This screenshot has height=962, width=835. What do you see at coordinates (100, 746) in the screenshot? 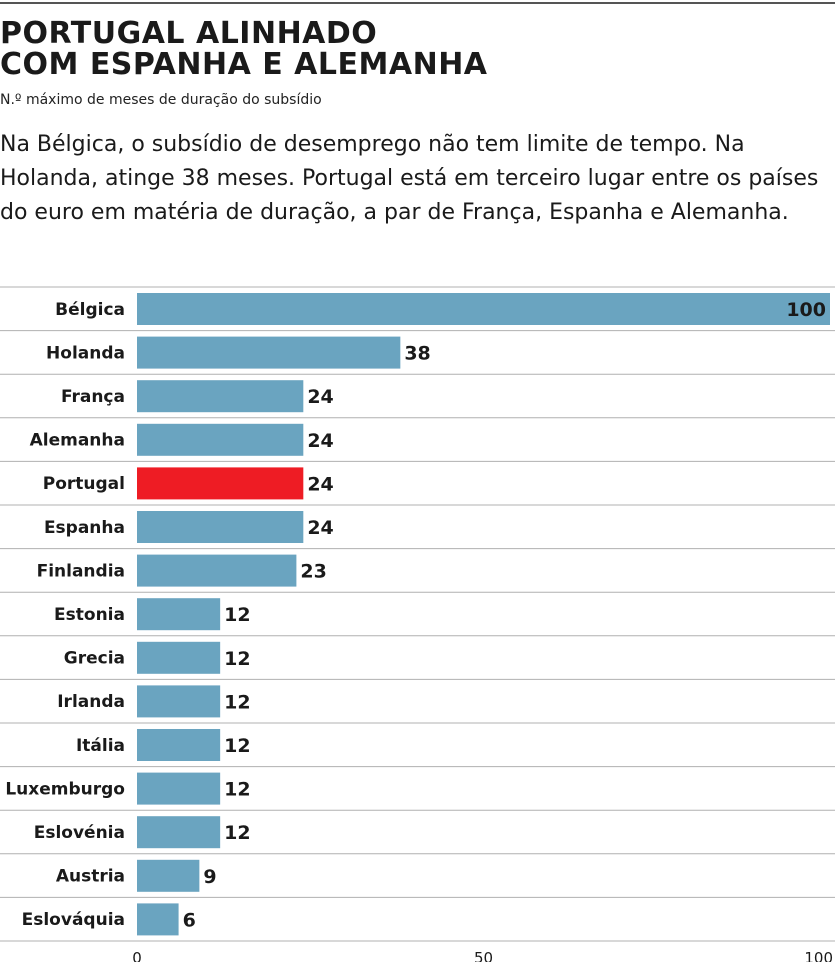
I see `category-label: Itália` at bounding box center [100, 746].